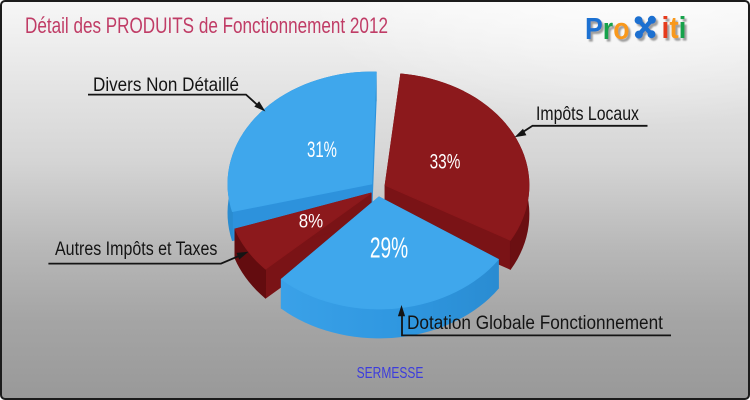 This screenshot has height=400, width=750. I want to click on svg-text: Pro, so click(607, 28).